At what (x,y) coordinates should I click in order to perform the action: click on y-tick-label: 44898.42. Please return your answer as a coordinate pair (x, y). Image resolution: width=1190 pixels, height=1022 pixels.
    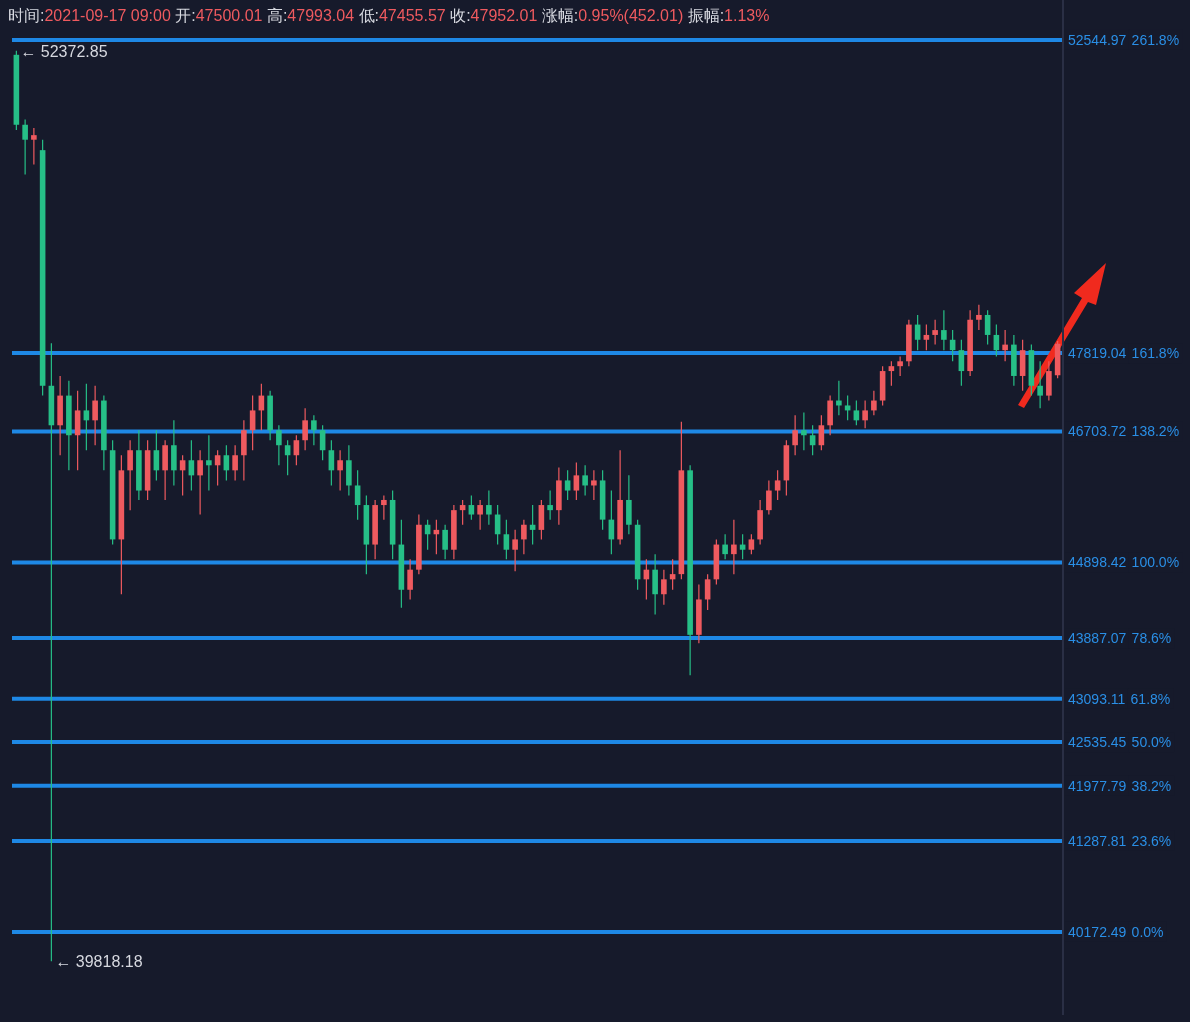
    Looking at the image, I should click on (1097, 562).